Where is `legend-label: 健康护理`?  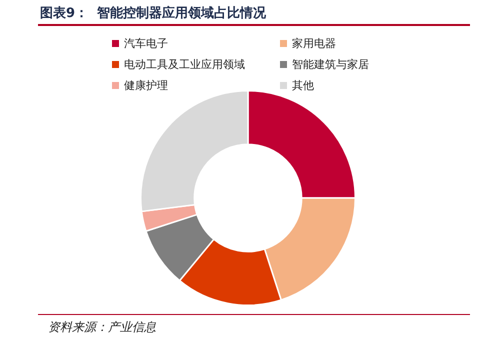 legend-label: 健康护理 is located at coordinates (146, 85).